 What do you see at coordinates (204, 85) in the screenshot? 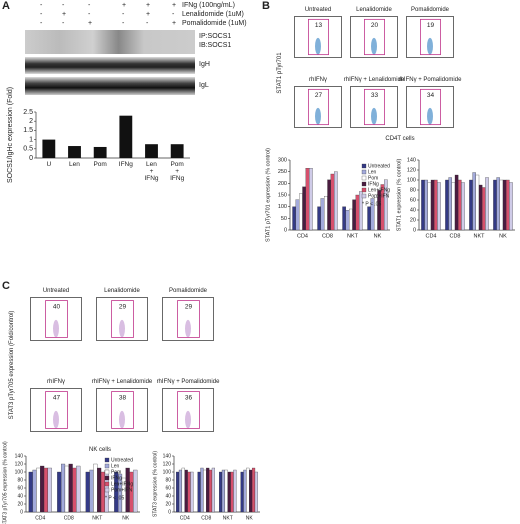
I see `blot-label: IgL` at bounding box center [204, 85].